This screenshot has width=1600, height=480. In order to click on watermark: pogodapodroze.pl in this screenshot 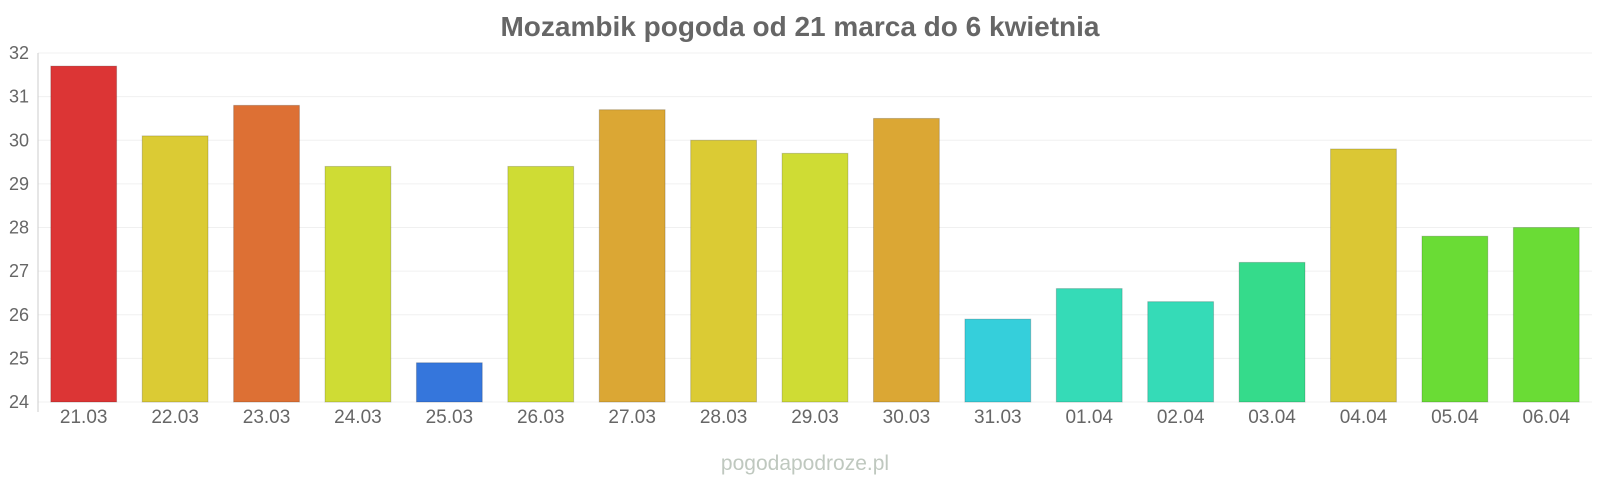, I will do `click(805, 463)`.